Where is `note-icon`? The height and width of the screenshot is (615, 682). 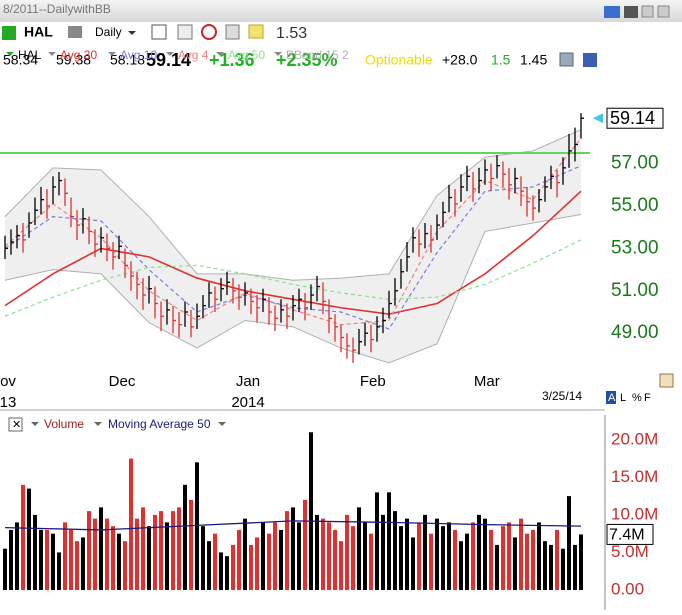 note-icon is located at coordinates (256, 31).